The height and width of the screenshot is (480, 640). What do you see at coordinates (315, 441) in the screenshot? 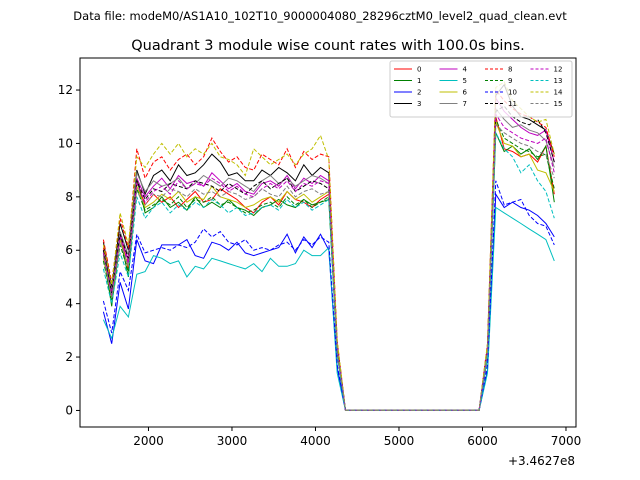
I see `x-tick-label: 4000` at bounding box center [315, 441].